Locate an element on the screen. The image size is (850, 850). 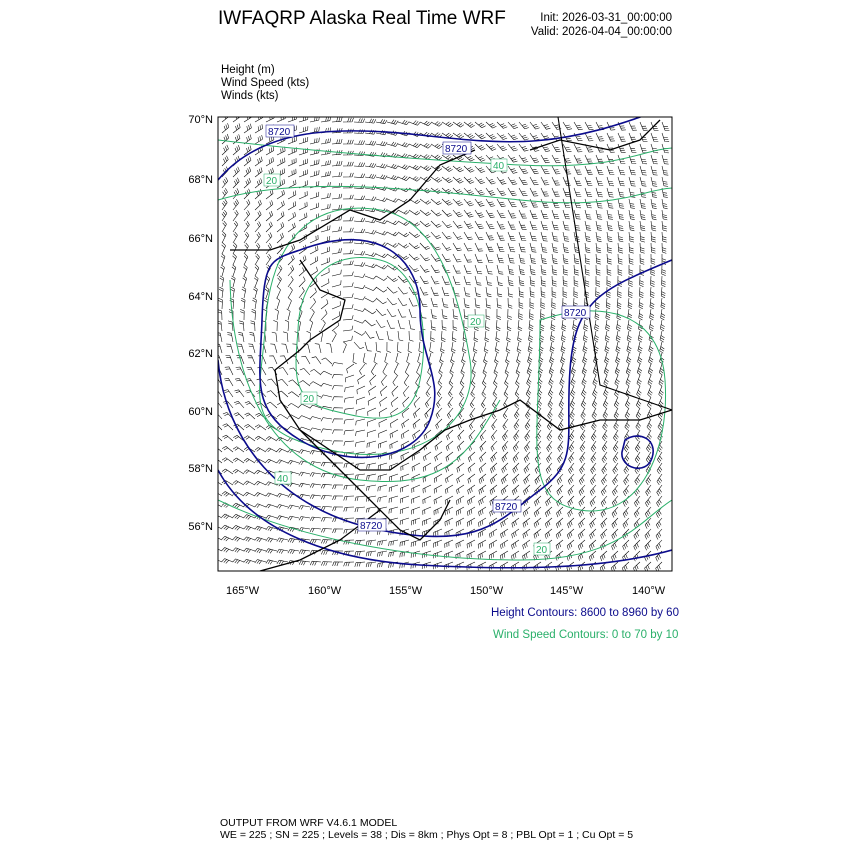
wind-label: 20 is located at coordinates (309, 398).